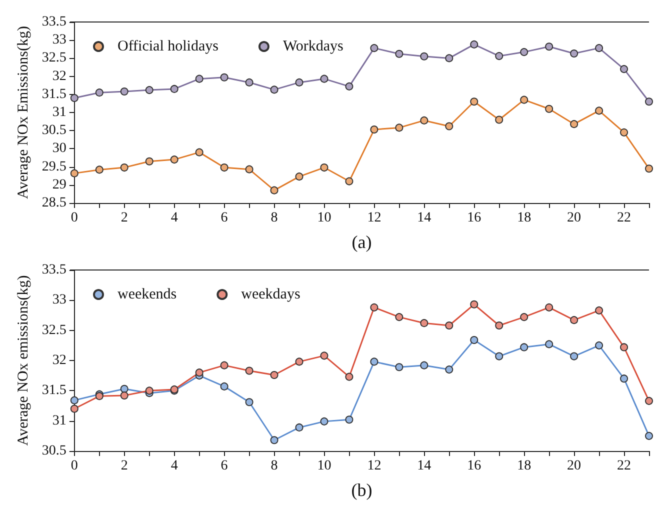 The image size is (661, 513). I want to click on legend-label: weekends, so click(147, 294).